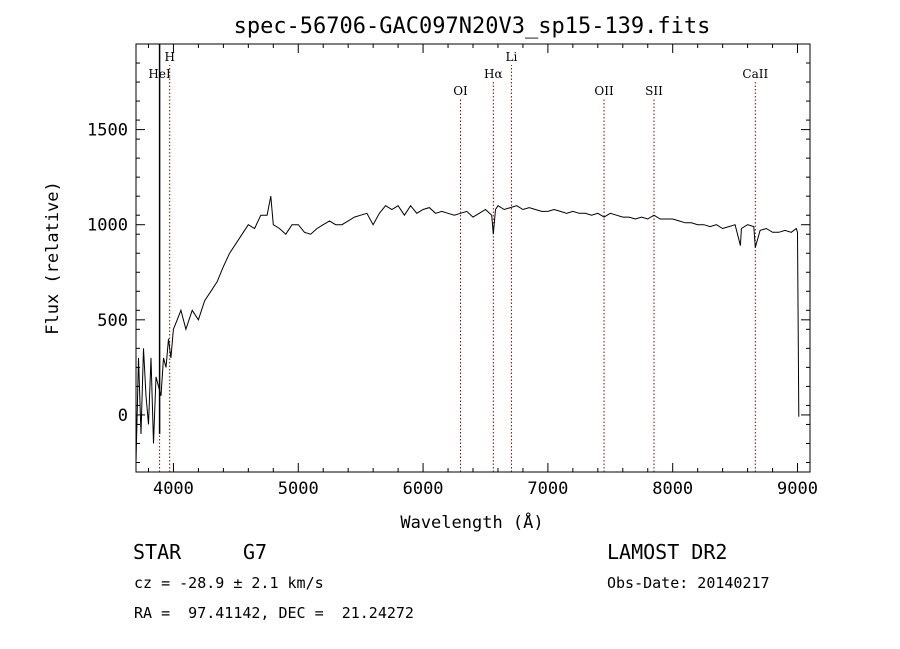  Describe the element at coordinates (173, 489) in the screenshot. I see `x-tick-label: 4000` at that location.